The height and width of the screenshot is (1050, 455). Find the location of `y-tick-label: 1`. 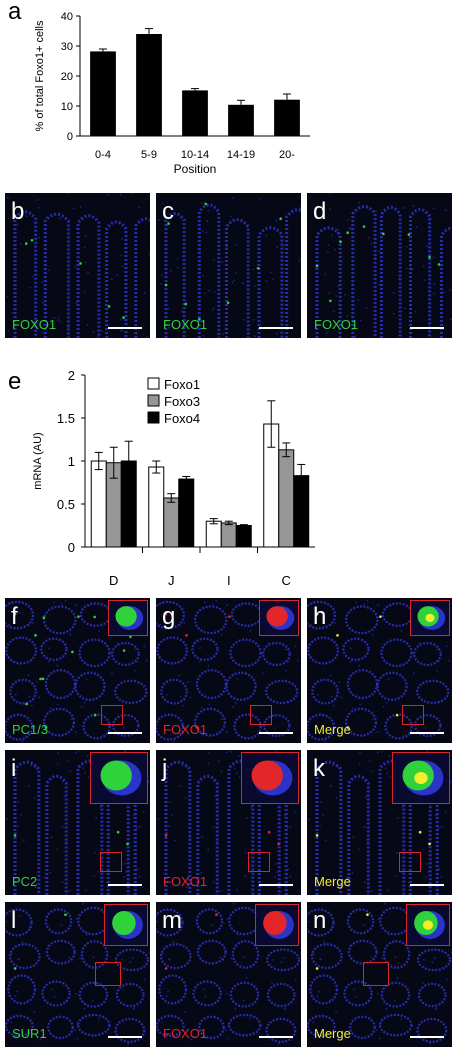

y-tick-label: 1 is located at coordinates (71, 461).